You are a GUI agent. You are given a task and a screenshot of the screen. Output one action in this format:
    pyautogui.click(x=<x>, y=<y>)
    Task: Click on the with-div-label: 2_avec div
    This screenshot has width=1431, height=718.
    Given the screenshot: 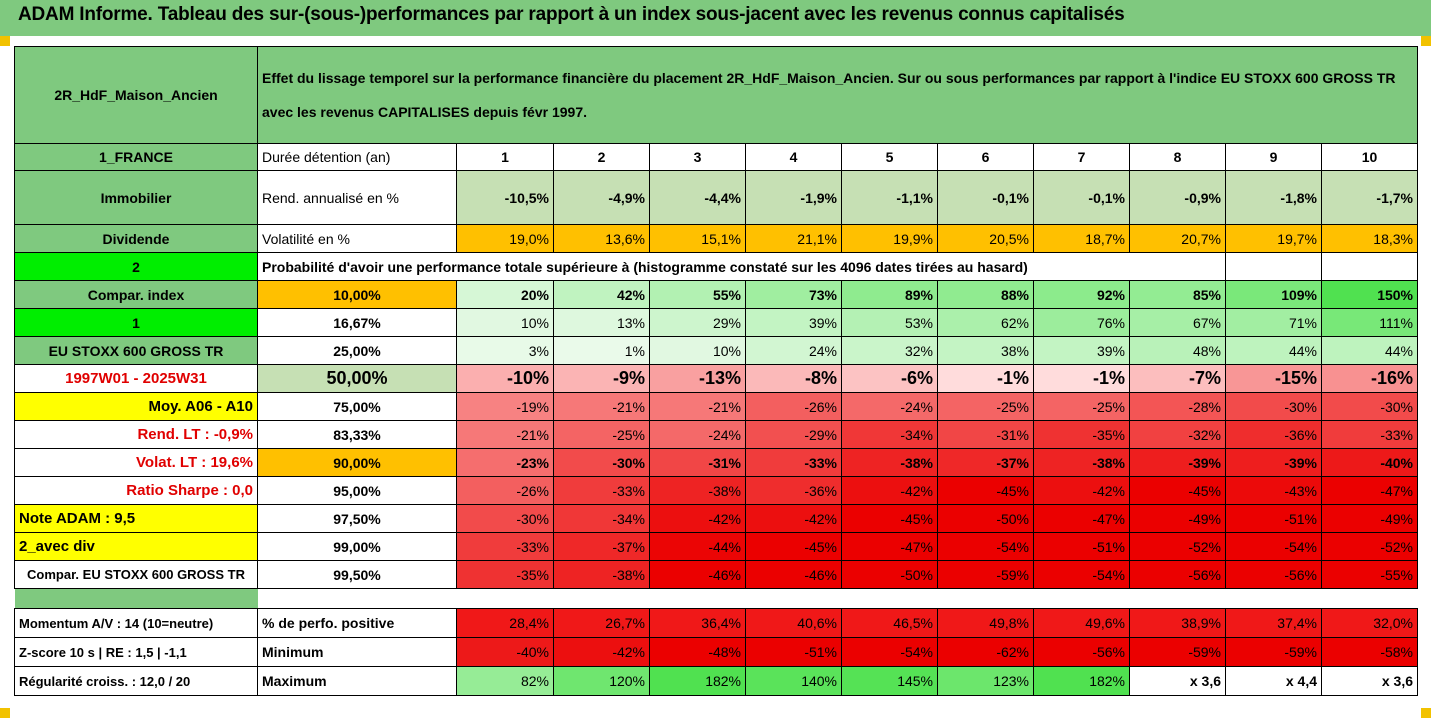 What is the action you would take?
    pyautogui.click(x=136, y=546)
    